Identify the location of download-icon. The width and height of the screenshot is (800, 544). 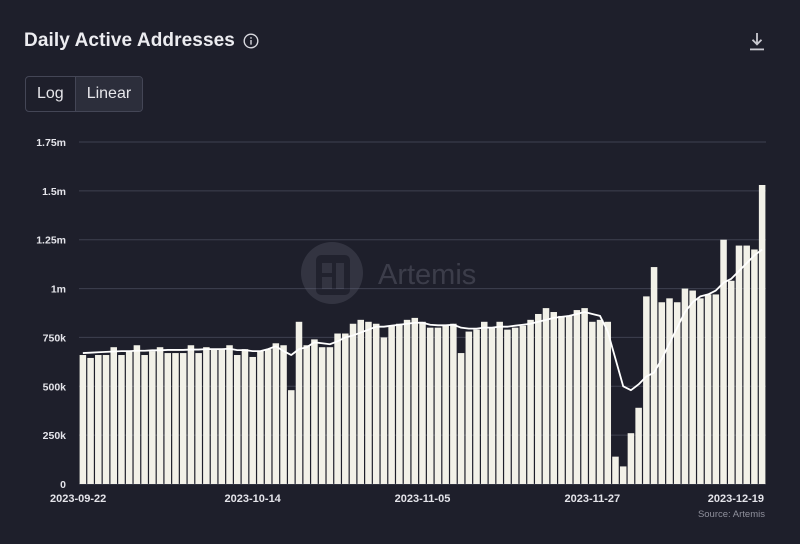
(757, 42).